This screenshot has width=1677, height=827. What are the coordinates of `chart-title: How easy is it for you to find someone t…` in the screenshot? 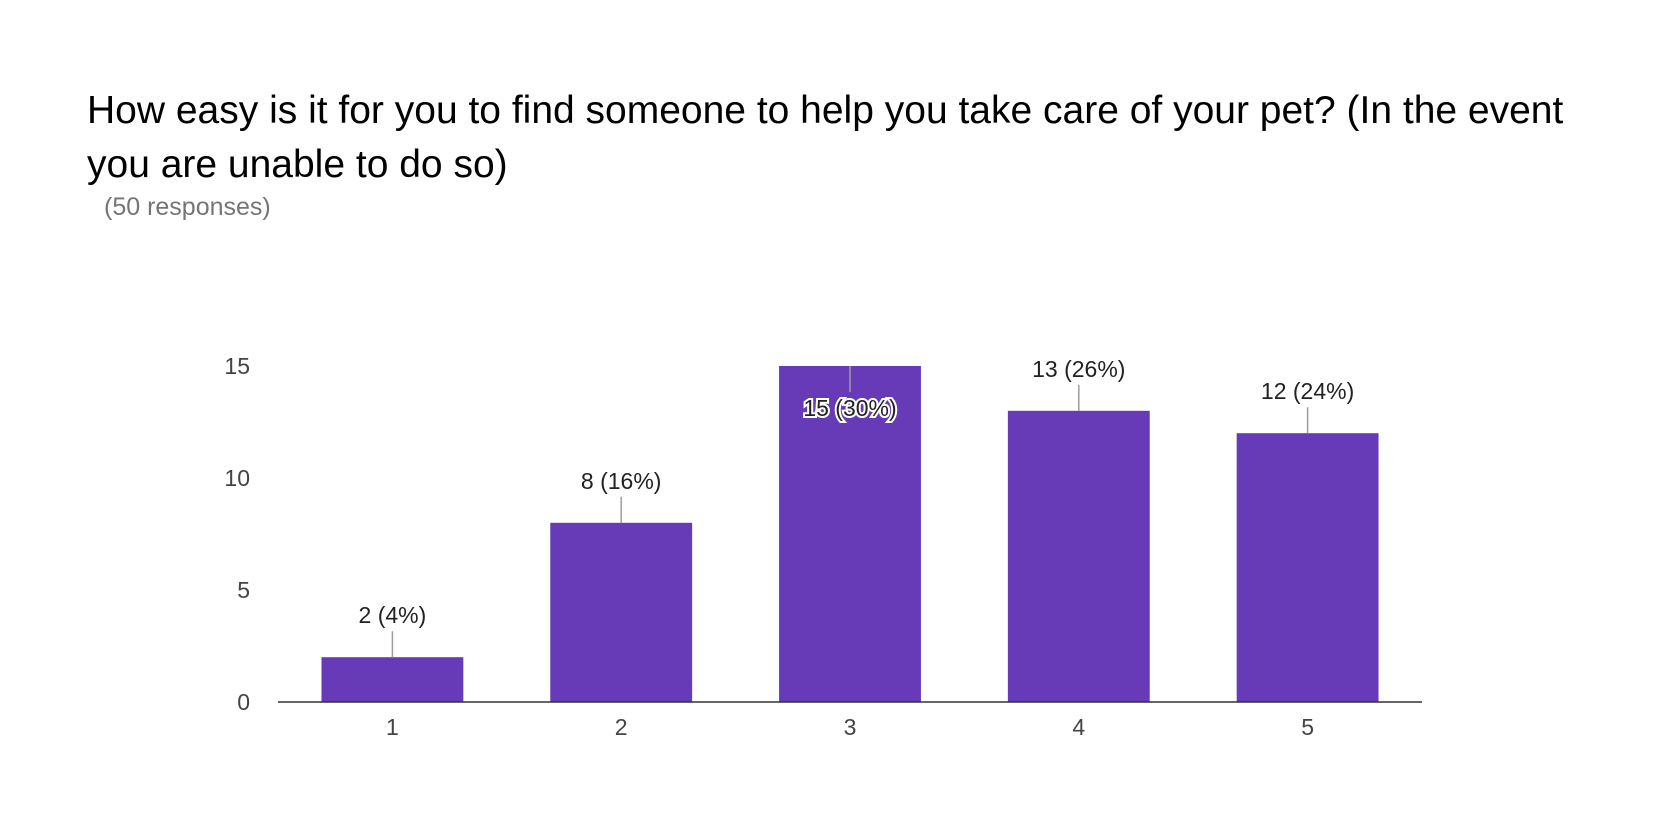 It's located at (825, 137).